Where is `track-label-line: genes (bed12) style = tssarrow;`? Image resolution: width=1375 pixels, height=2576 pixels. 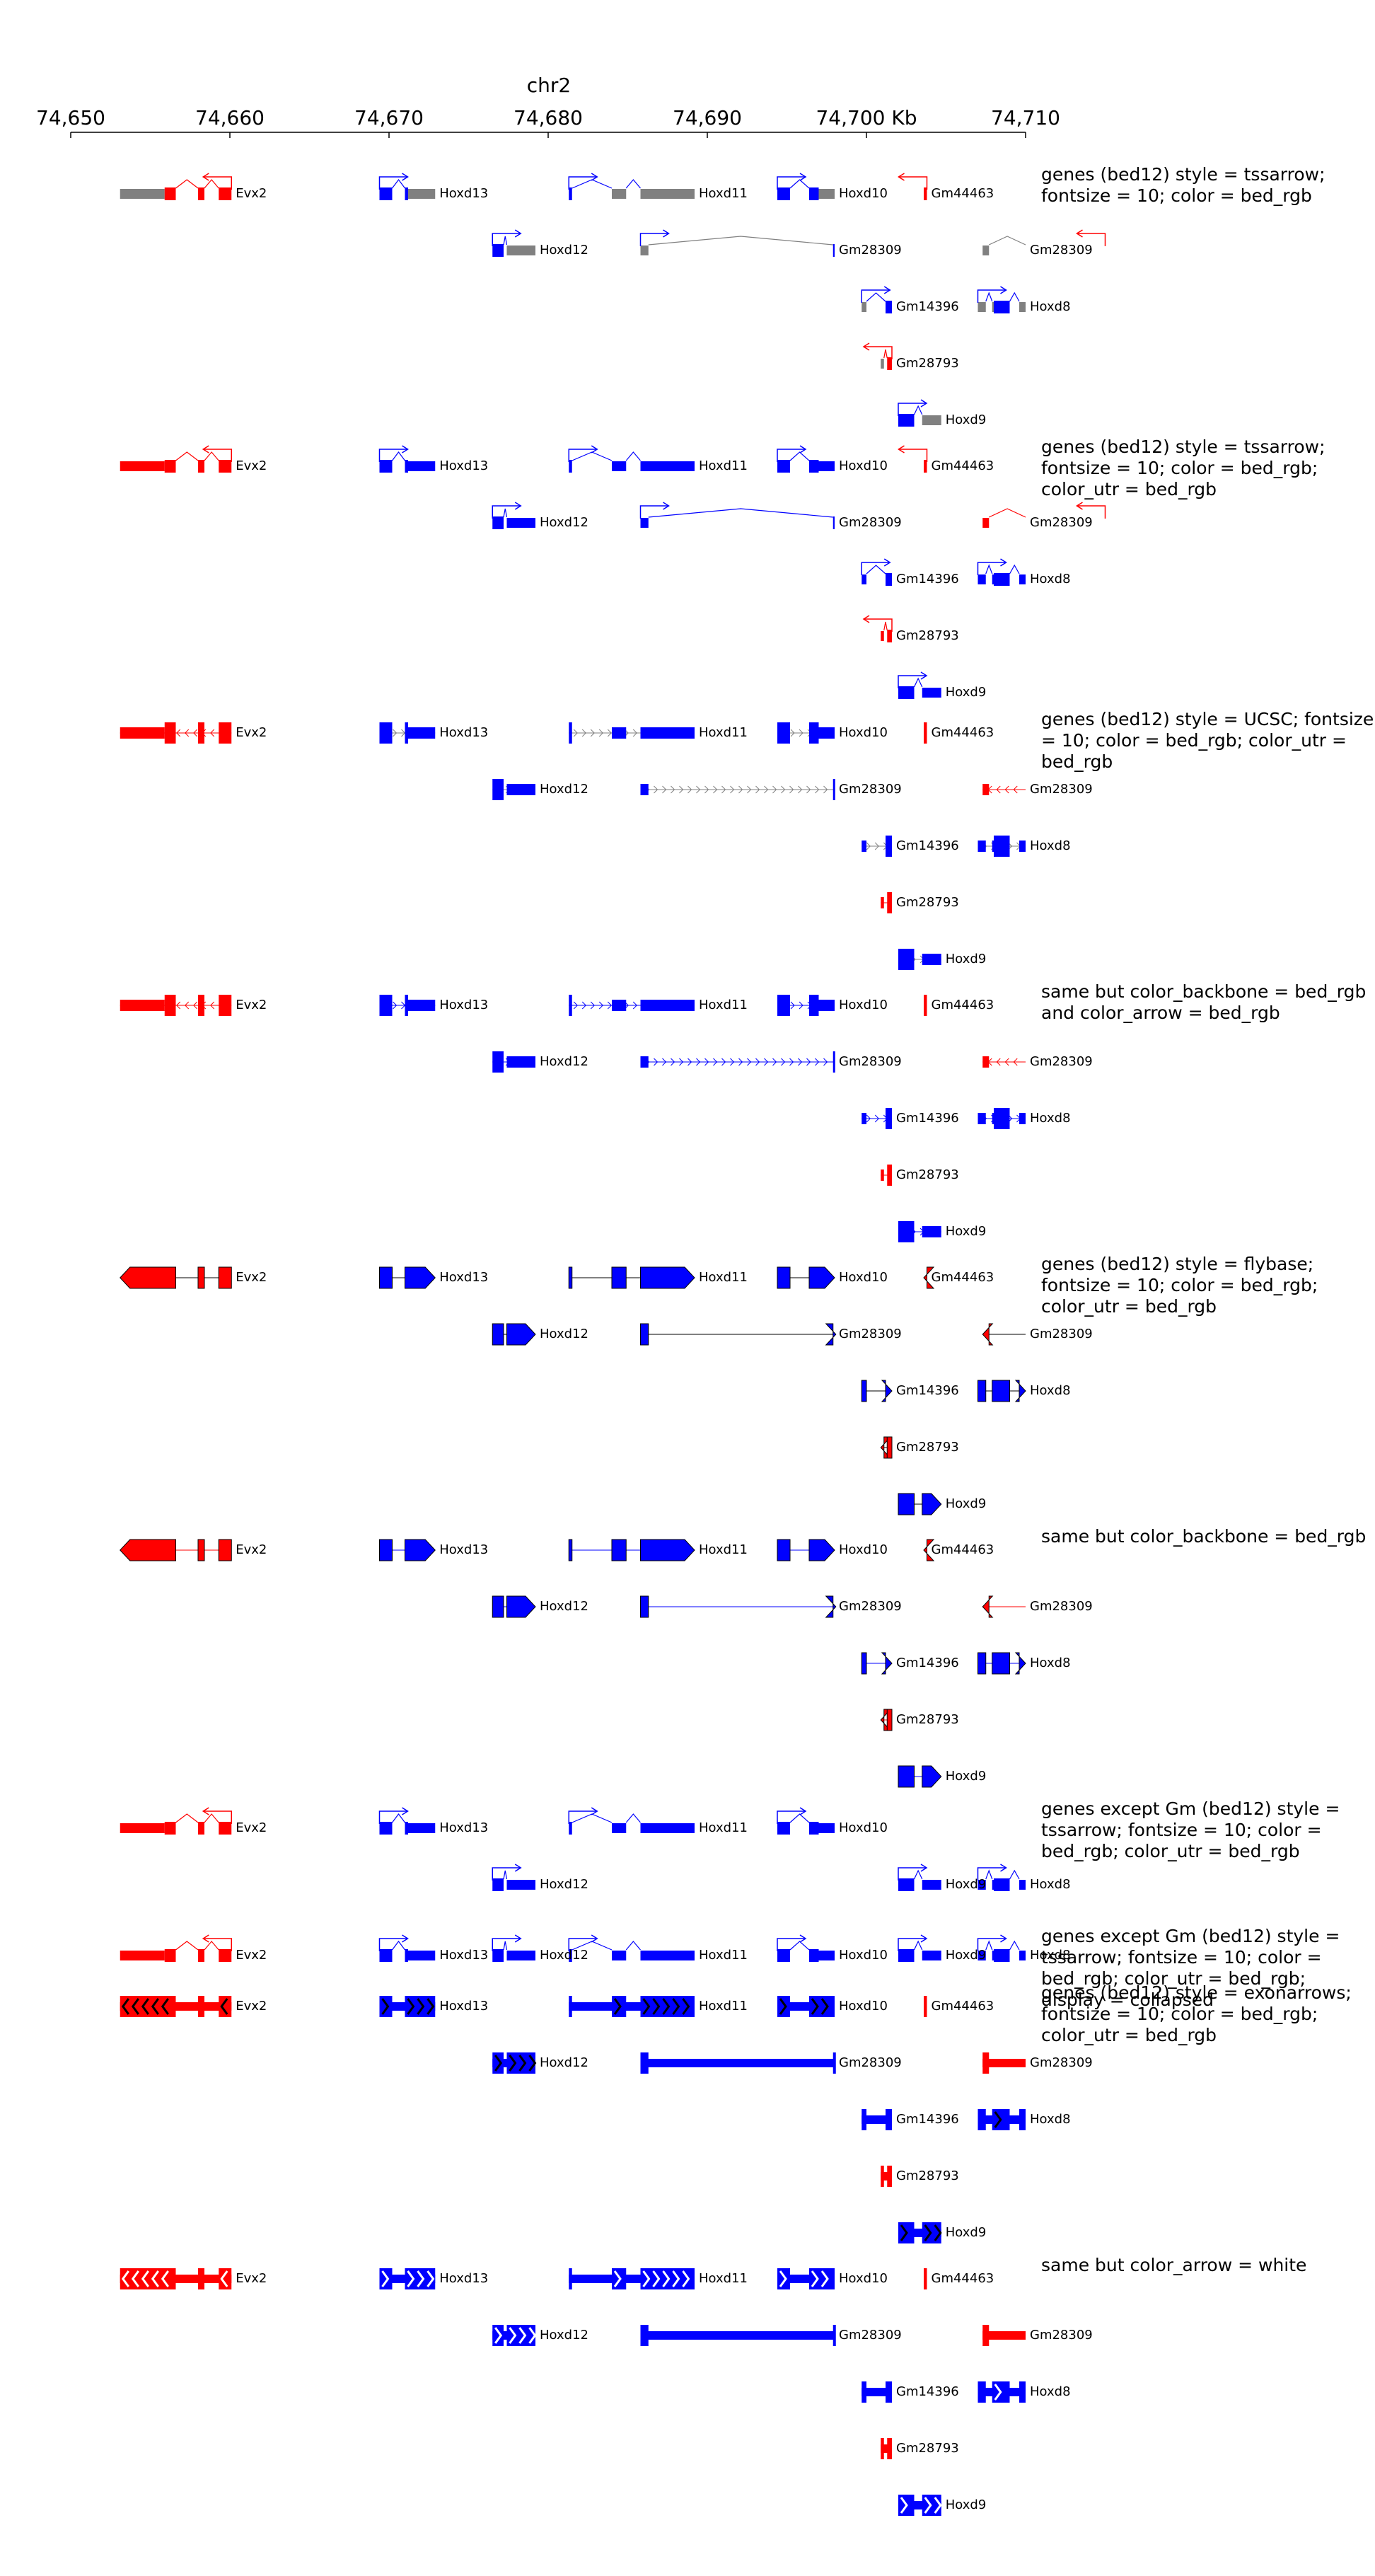 track-label-line: genes (bed12) style = tssarrow; is located at coordinates (1183, 447).